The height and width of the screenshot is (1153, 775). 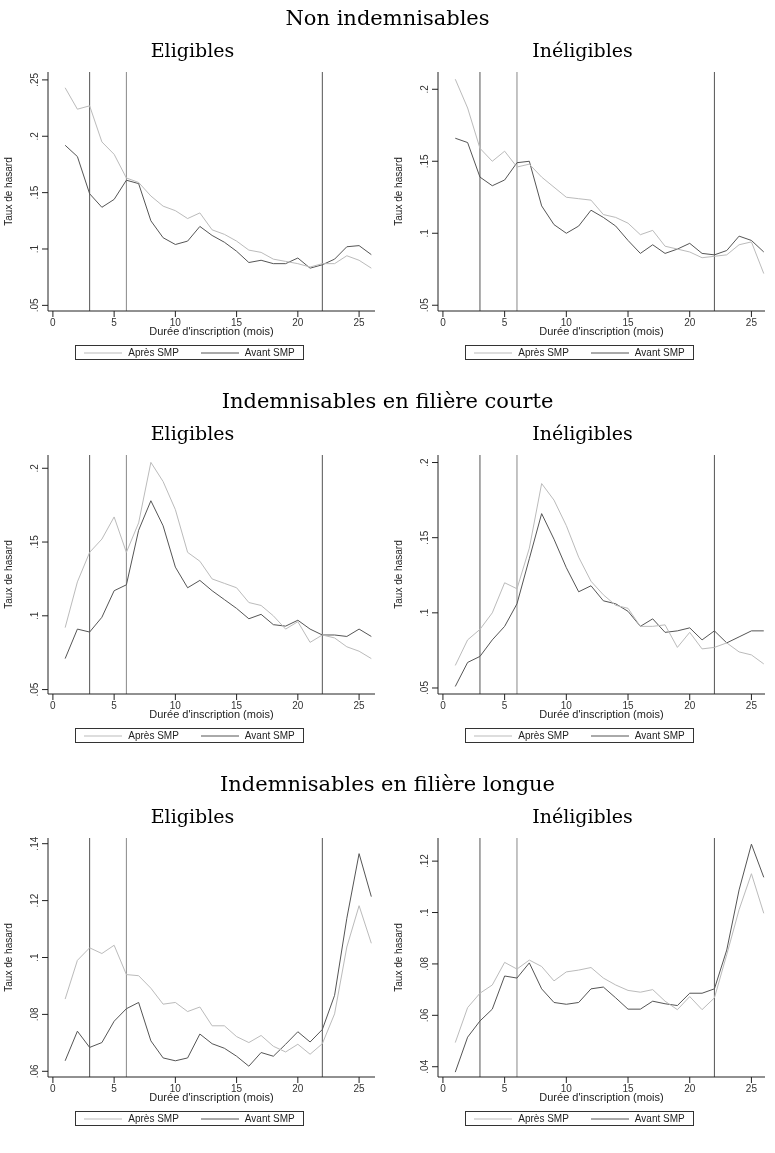 I want to click on text: Indemnisables en filière courte, so click(x=387, y=401).